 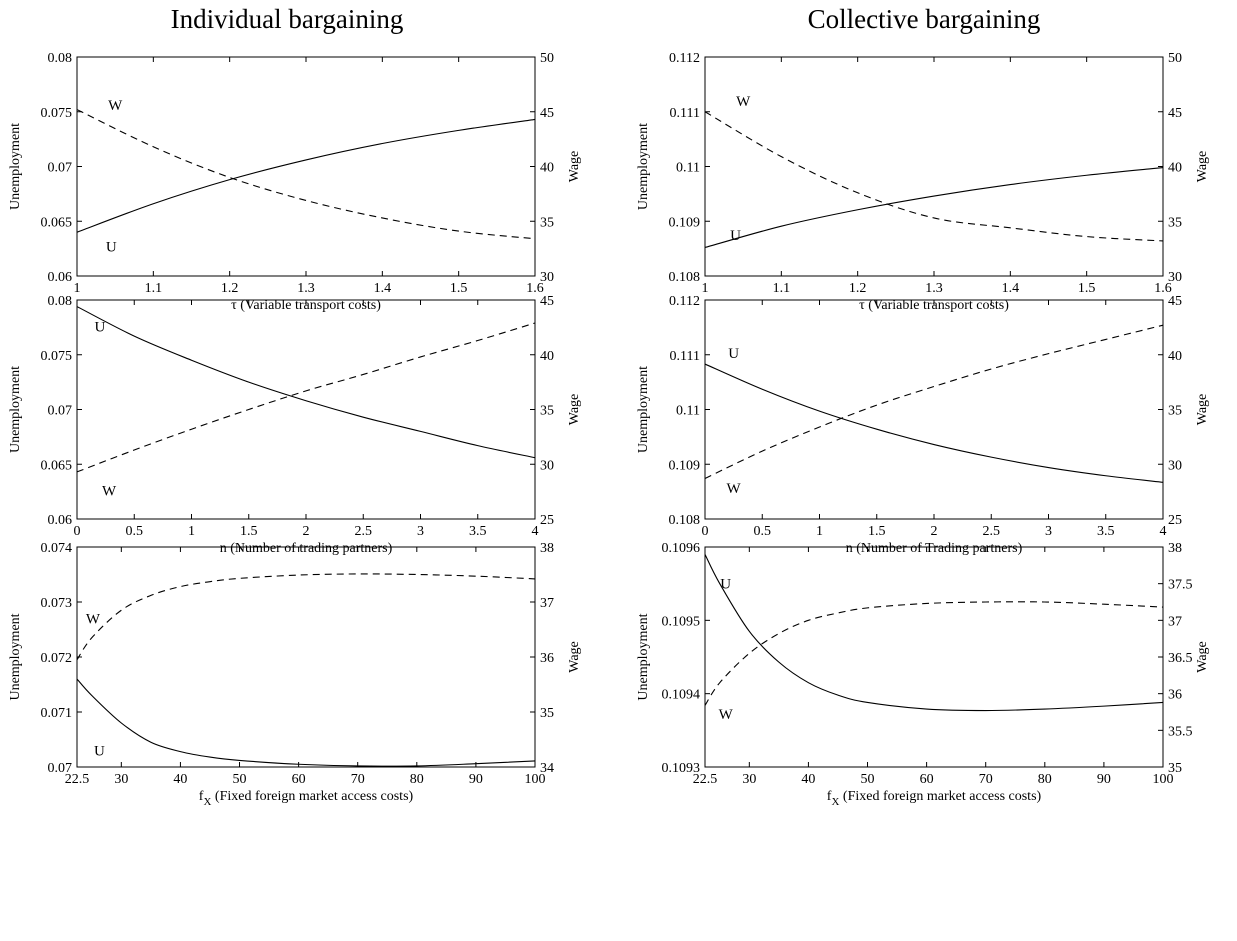 What do you see at coordinates (121, 779) in the screenshot?
I see `x-tick-label: 30` at bounding box center [121, 779].